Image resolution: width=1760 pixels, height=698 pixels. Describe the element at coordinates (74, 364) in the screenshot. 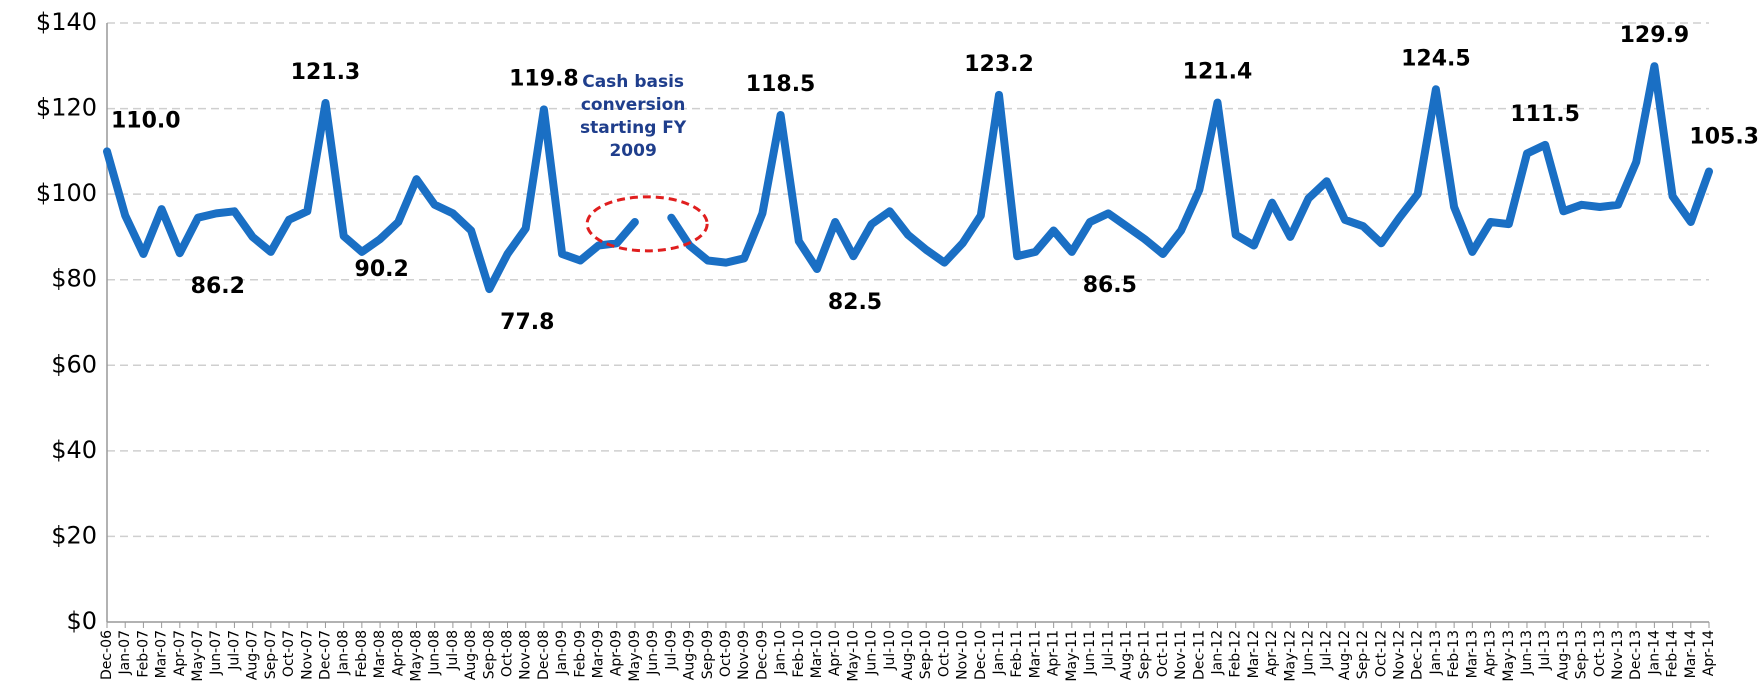

I see `y-tick-label: $60` at that location.